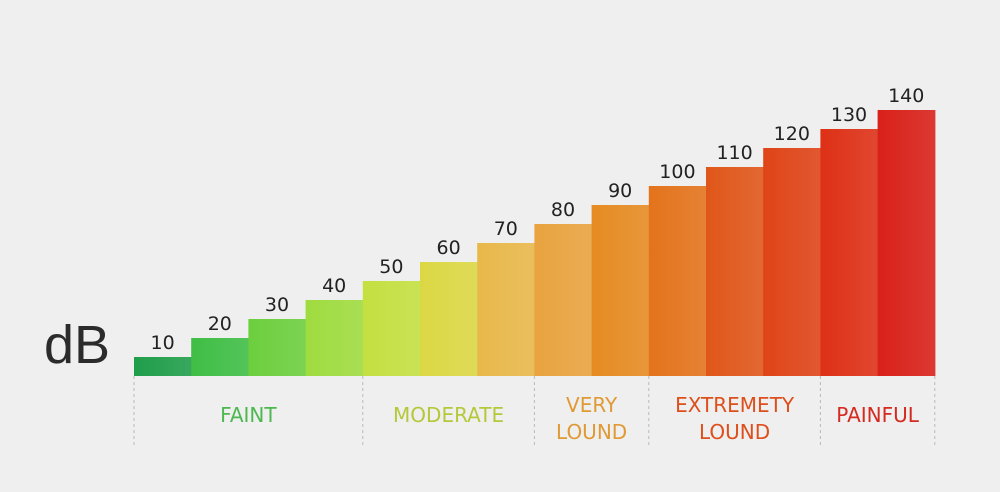  What do you see at coordinates (563, 210) in the screenshot?
I see `value-label-80: 80` at bounding box center [563, 210].